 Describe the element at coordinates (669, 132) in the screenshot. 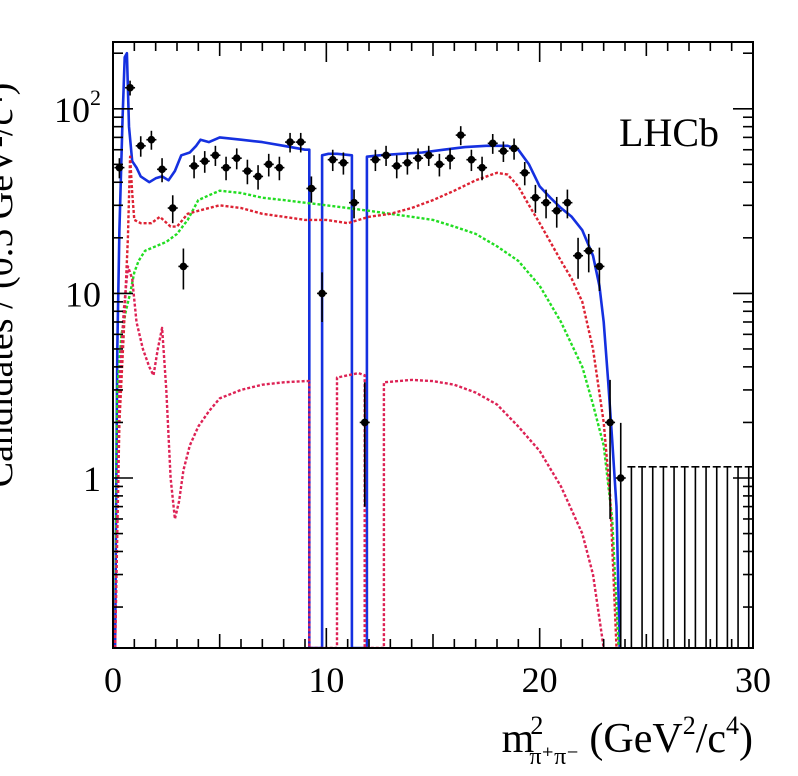

I see `lhcb-label: LHCb` at that location.